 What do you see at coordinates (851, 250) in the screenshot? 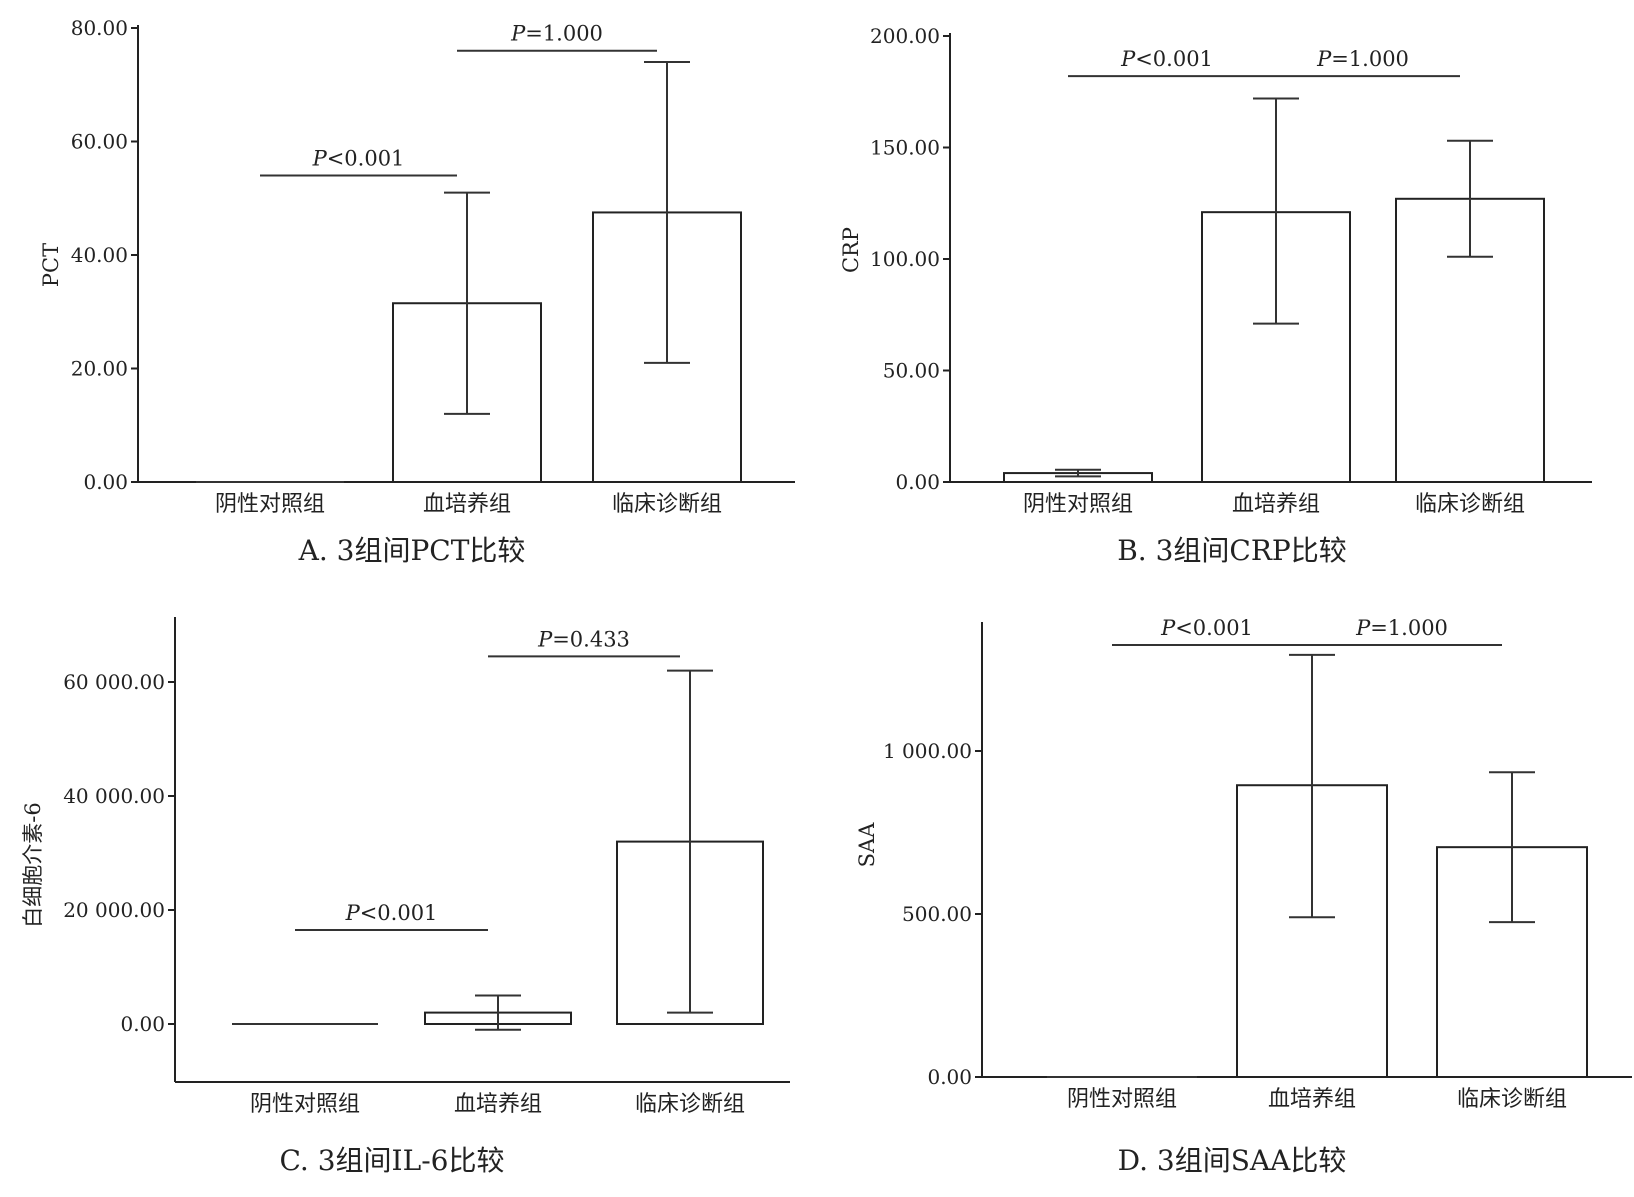
I see `y-axis-label: CRP` at bounding box center [851, 250].